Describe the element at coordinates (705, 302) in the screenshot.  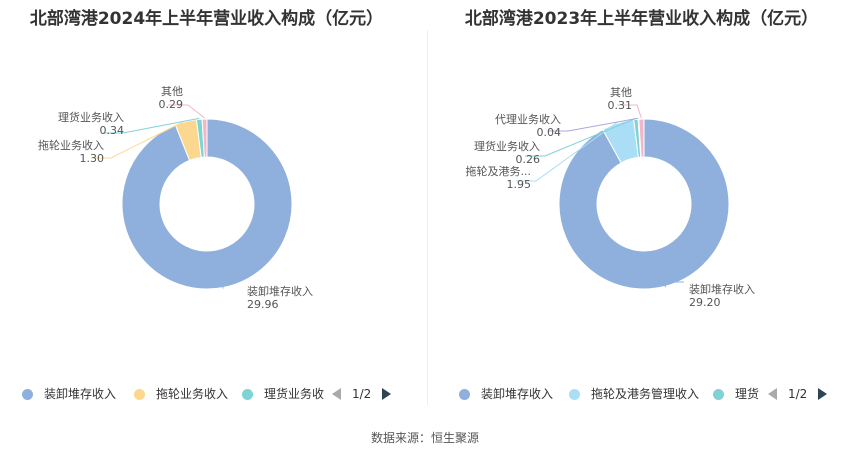
I see `slice-value: 29.20` at that location.